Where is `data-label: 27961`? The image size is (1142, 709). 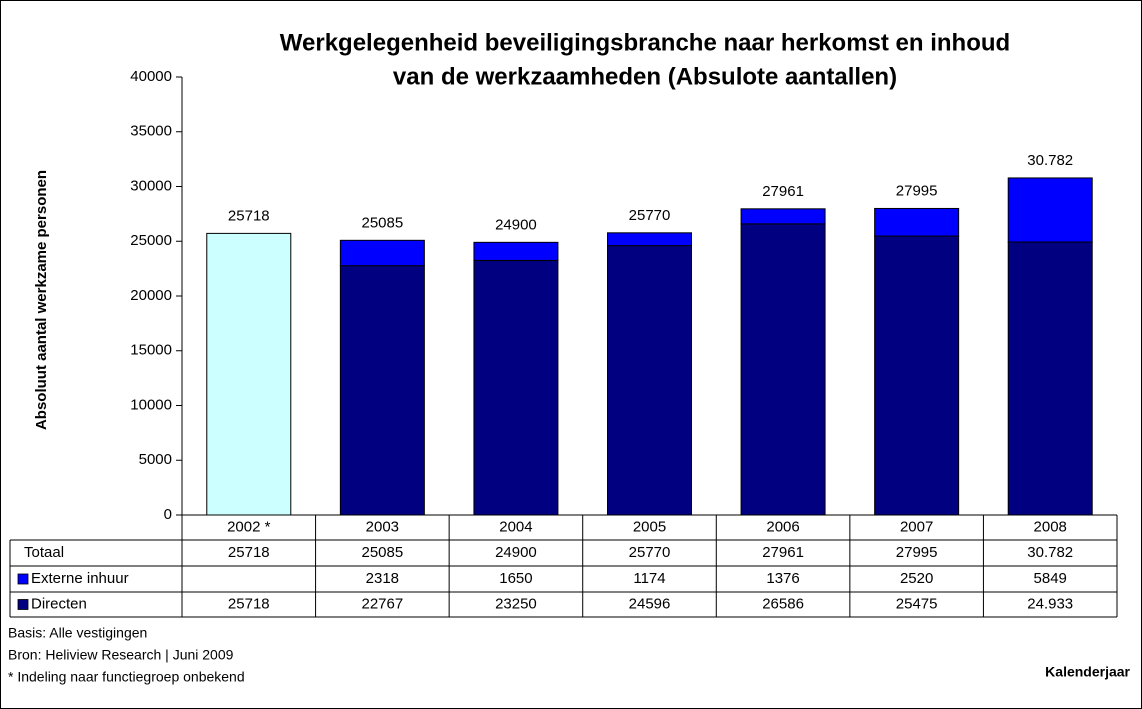
data-label: 27961 is located at coordinates (783, 191).